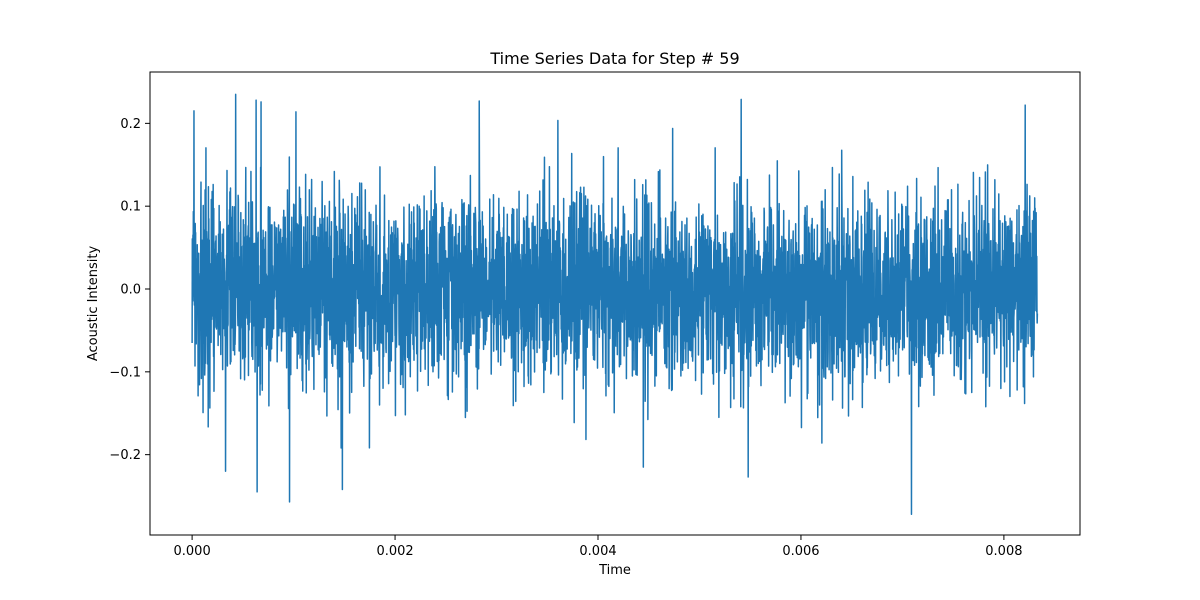 The image size is (1200, 600). I want to click on y-axis-ticks: −0.2 −0.1 0.0 0.1 0.2, so click(129, 290).